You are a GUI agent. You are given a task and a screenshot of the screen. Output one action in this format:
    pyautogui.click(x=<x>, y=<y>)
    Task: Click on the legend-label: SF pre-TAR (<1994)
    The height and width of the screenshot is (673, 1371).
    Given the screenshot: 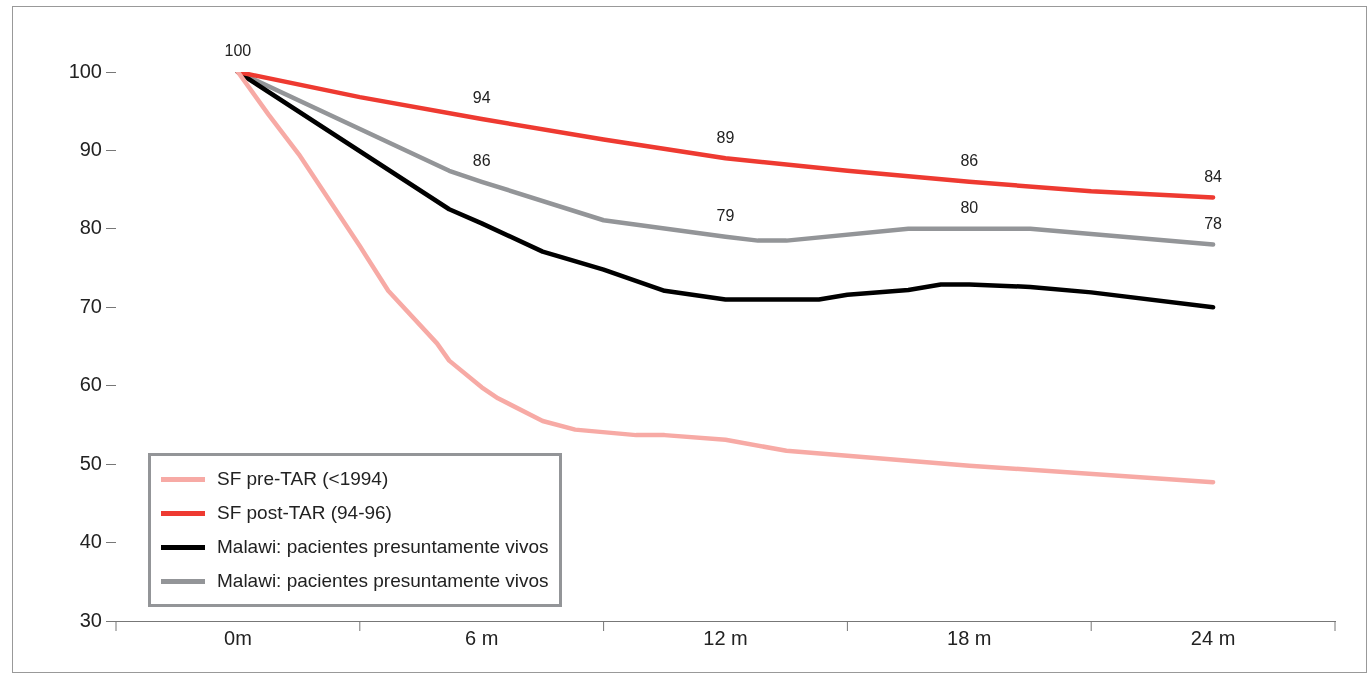 What is the action you would take?
    pyautogui.click(x=303, y=479)
    